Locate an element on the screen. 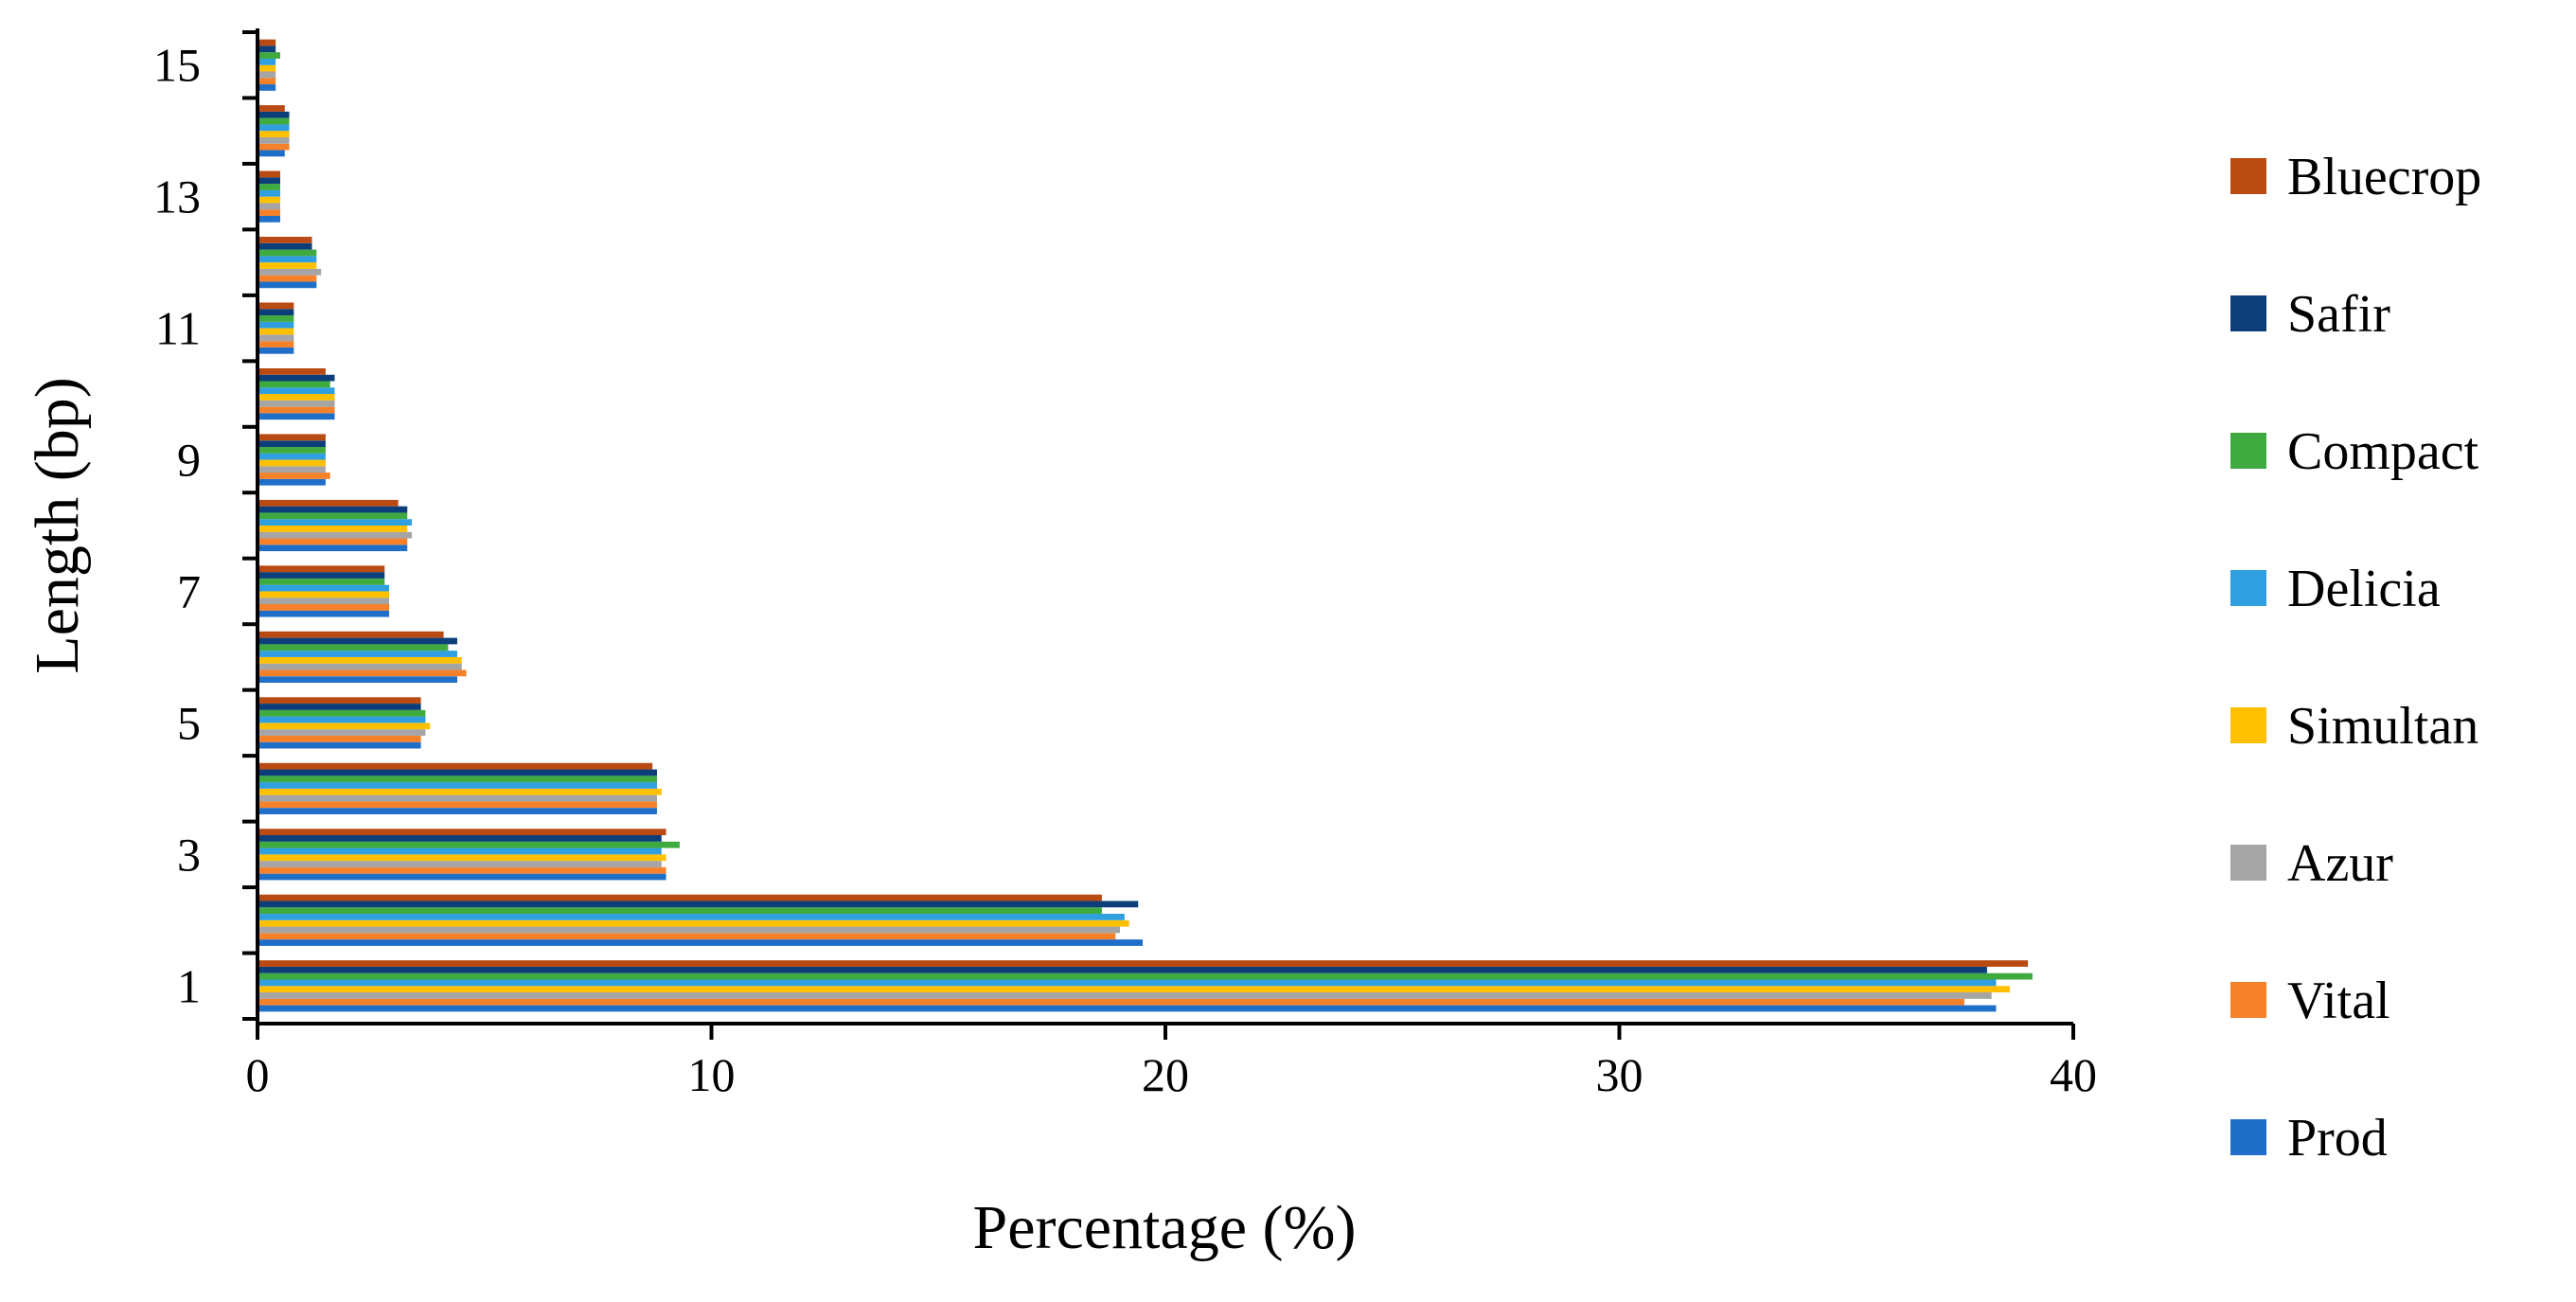 This screenshot has height=1302, width=2576. legend-swatch-delicia is located at coordinates (2248, 588).